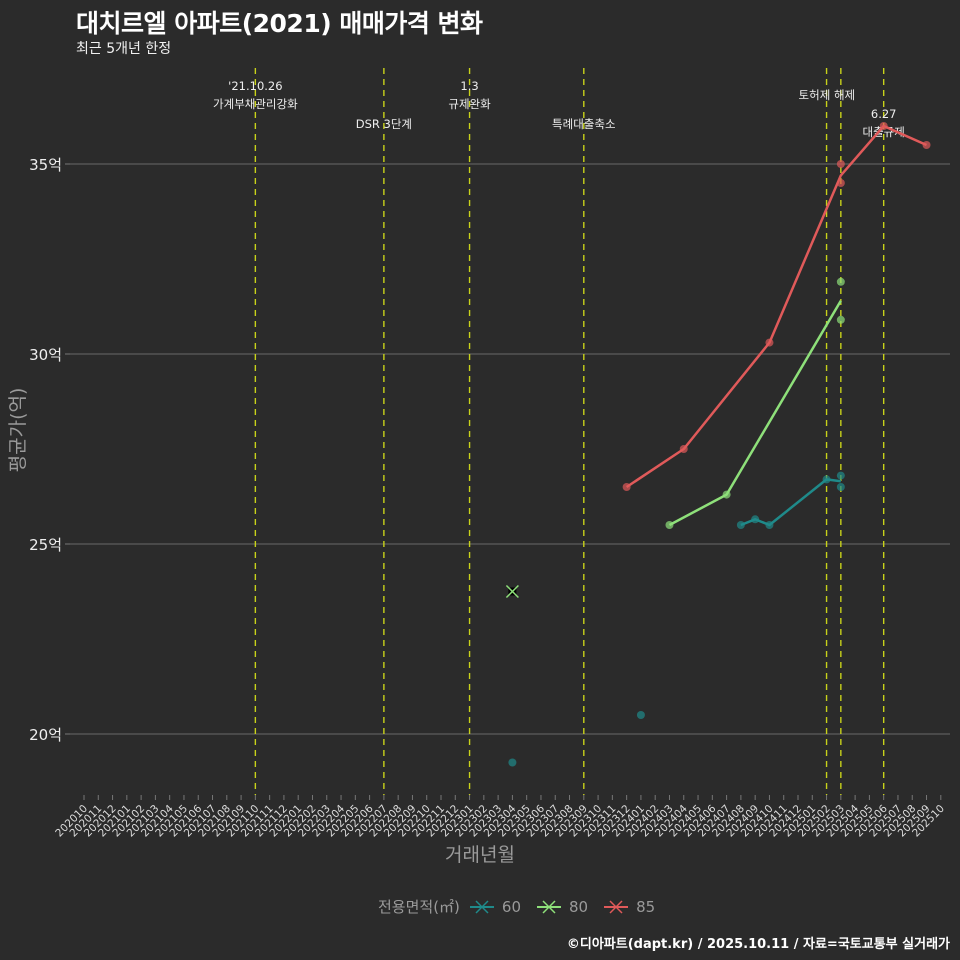  Describe the element at coordinates (565, 907) in the screenshot. I see `legend-item-80: 80` at that location.